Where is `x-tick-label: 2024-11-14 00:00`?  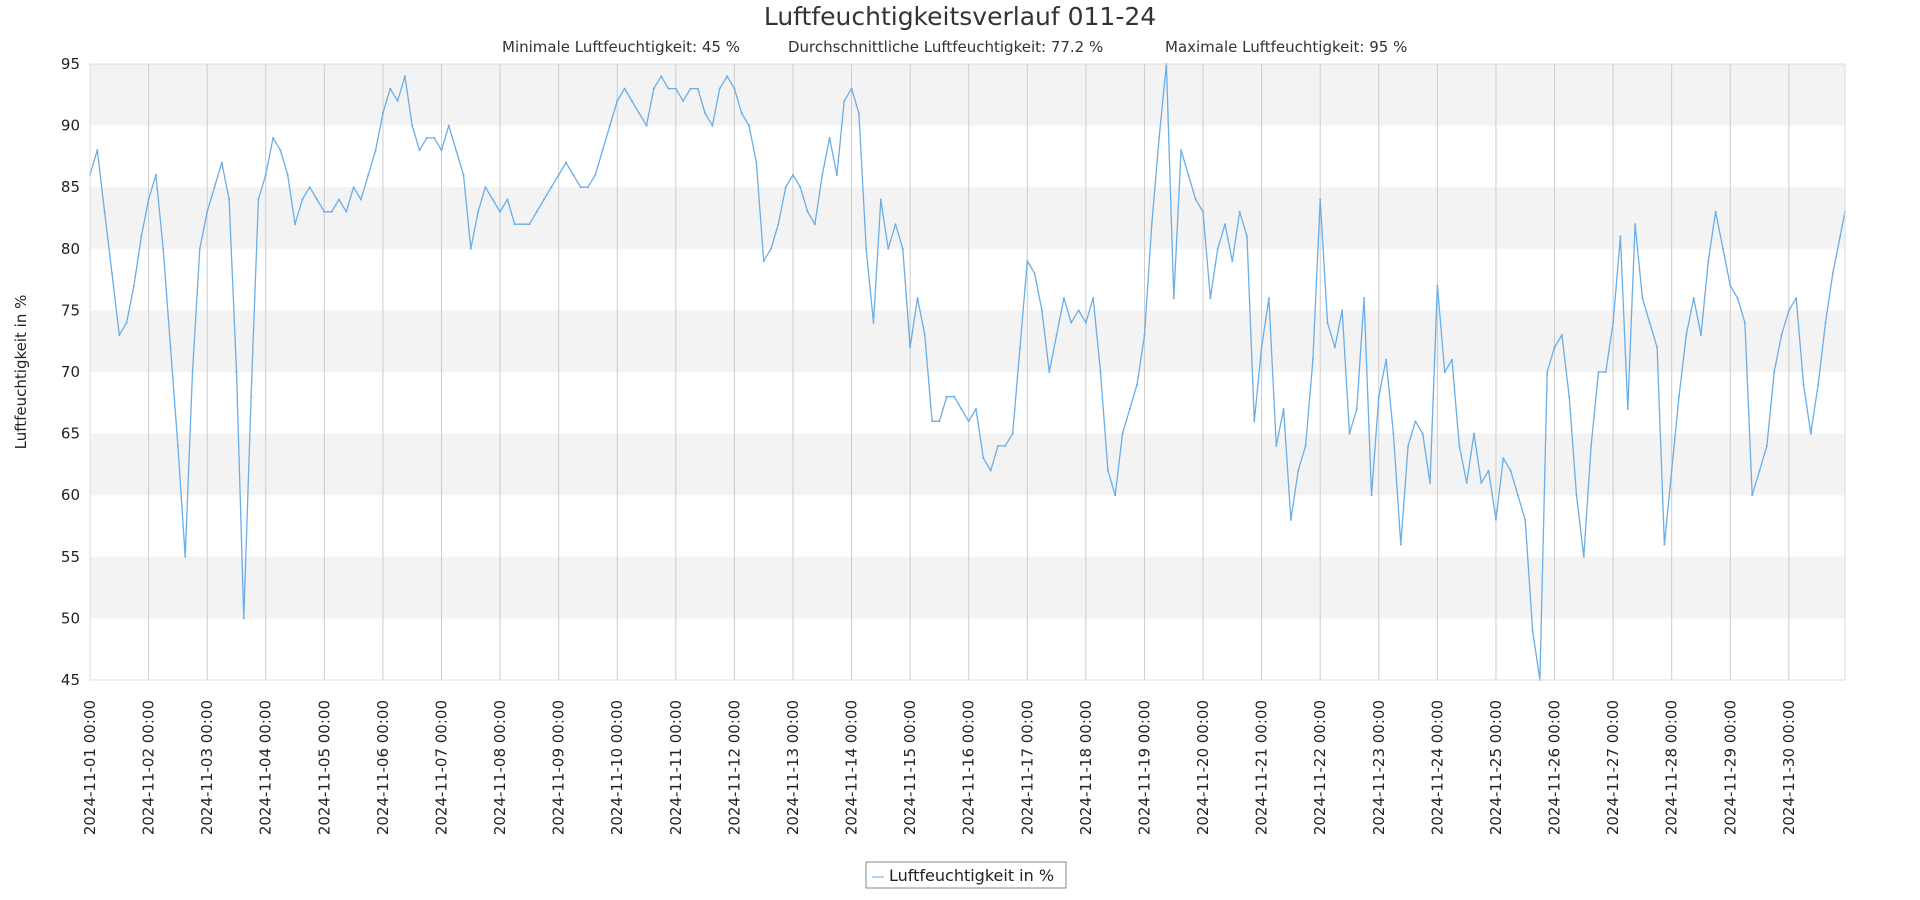 x-tick-label: 2024-11-14 00:00 is located at coordinates (852, 767).